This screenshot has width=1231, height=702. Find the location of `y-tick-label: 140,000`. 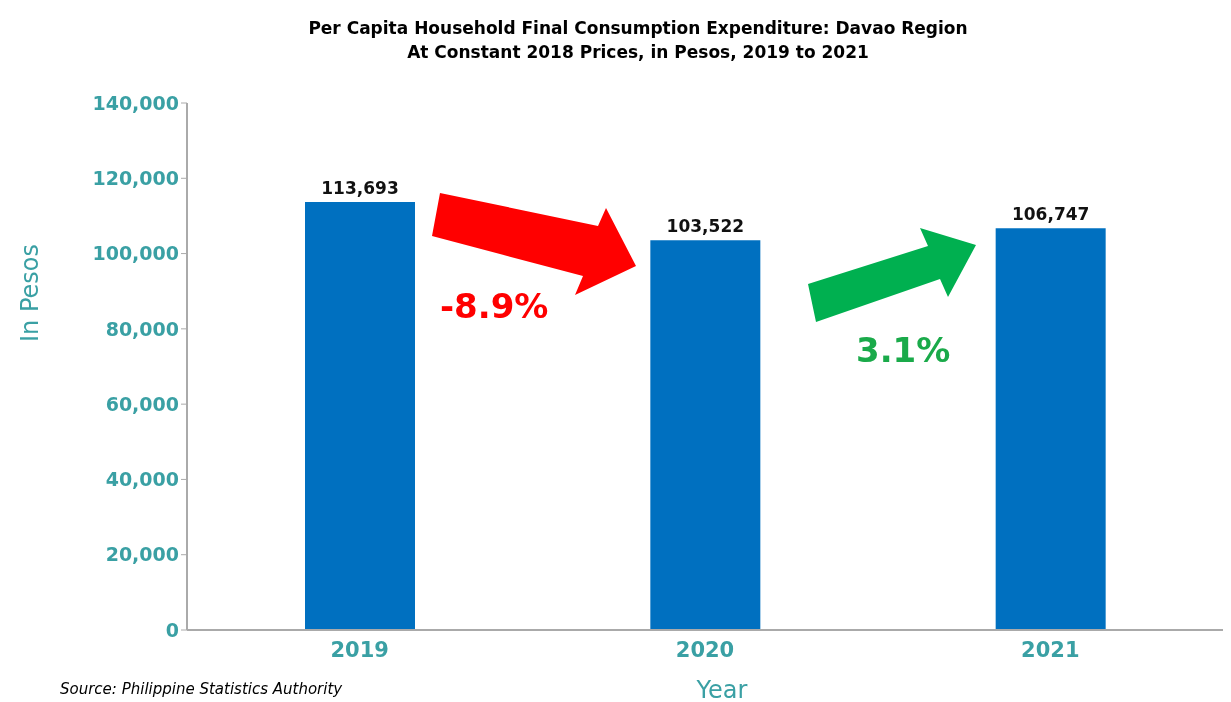

y-tick-label: 140,000 is located at coordinates (135, 102).